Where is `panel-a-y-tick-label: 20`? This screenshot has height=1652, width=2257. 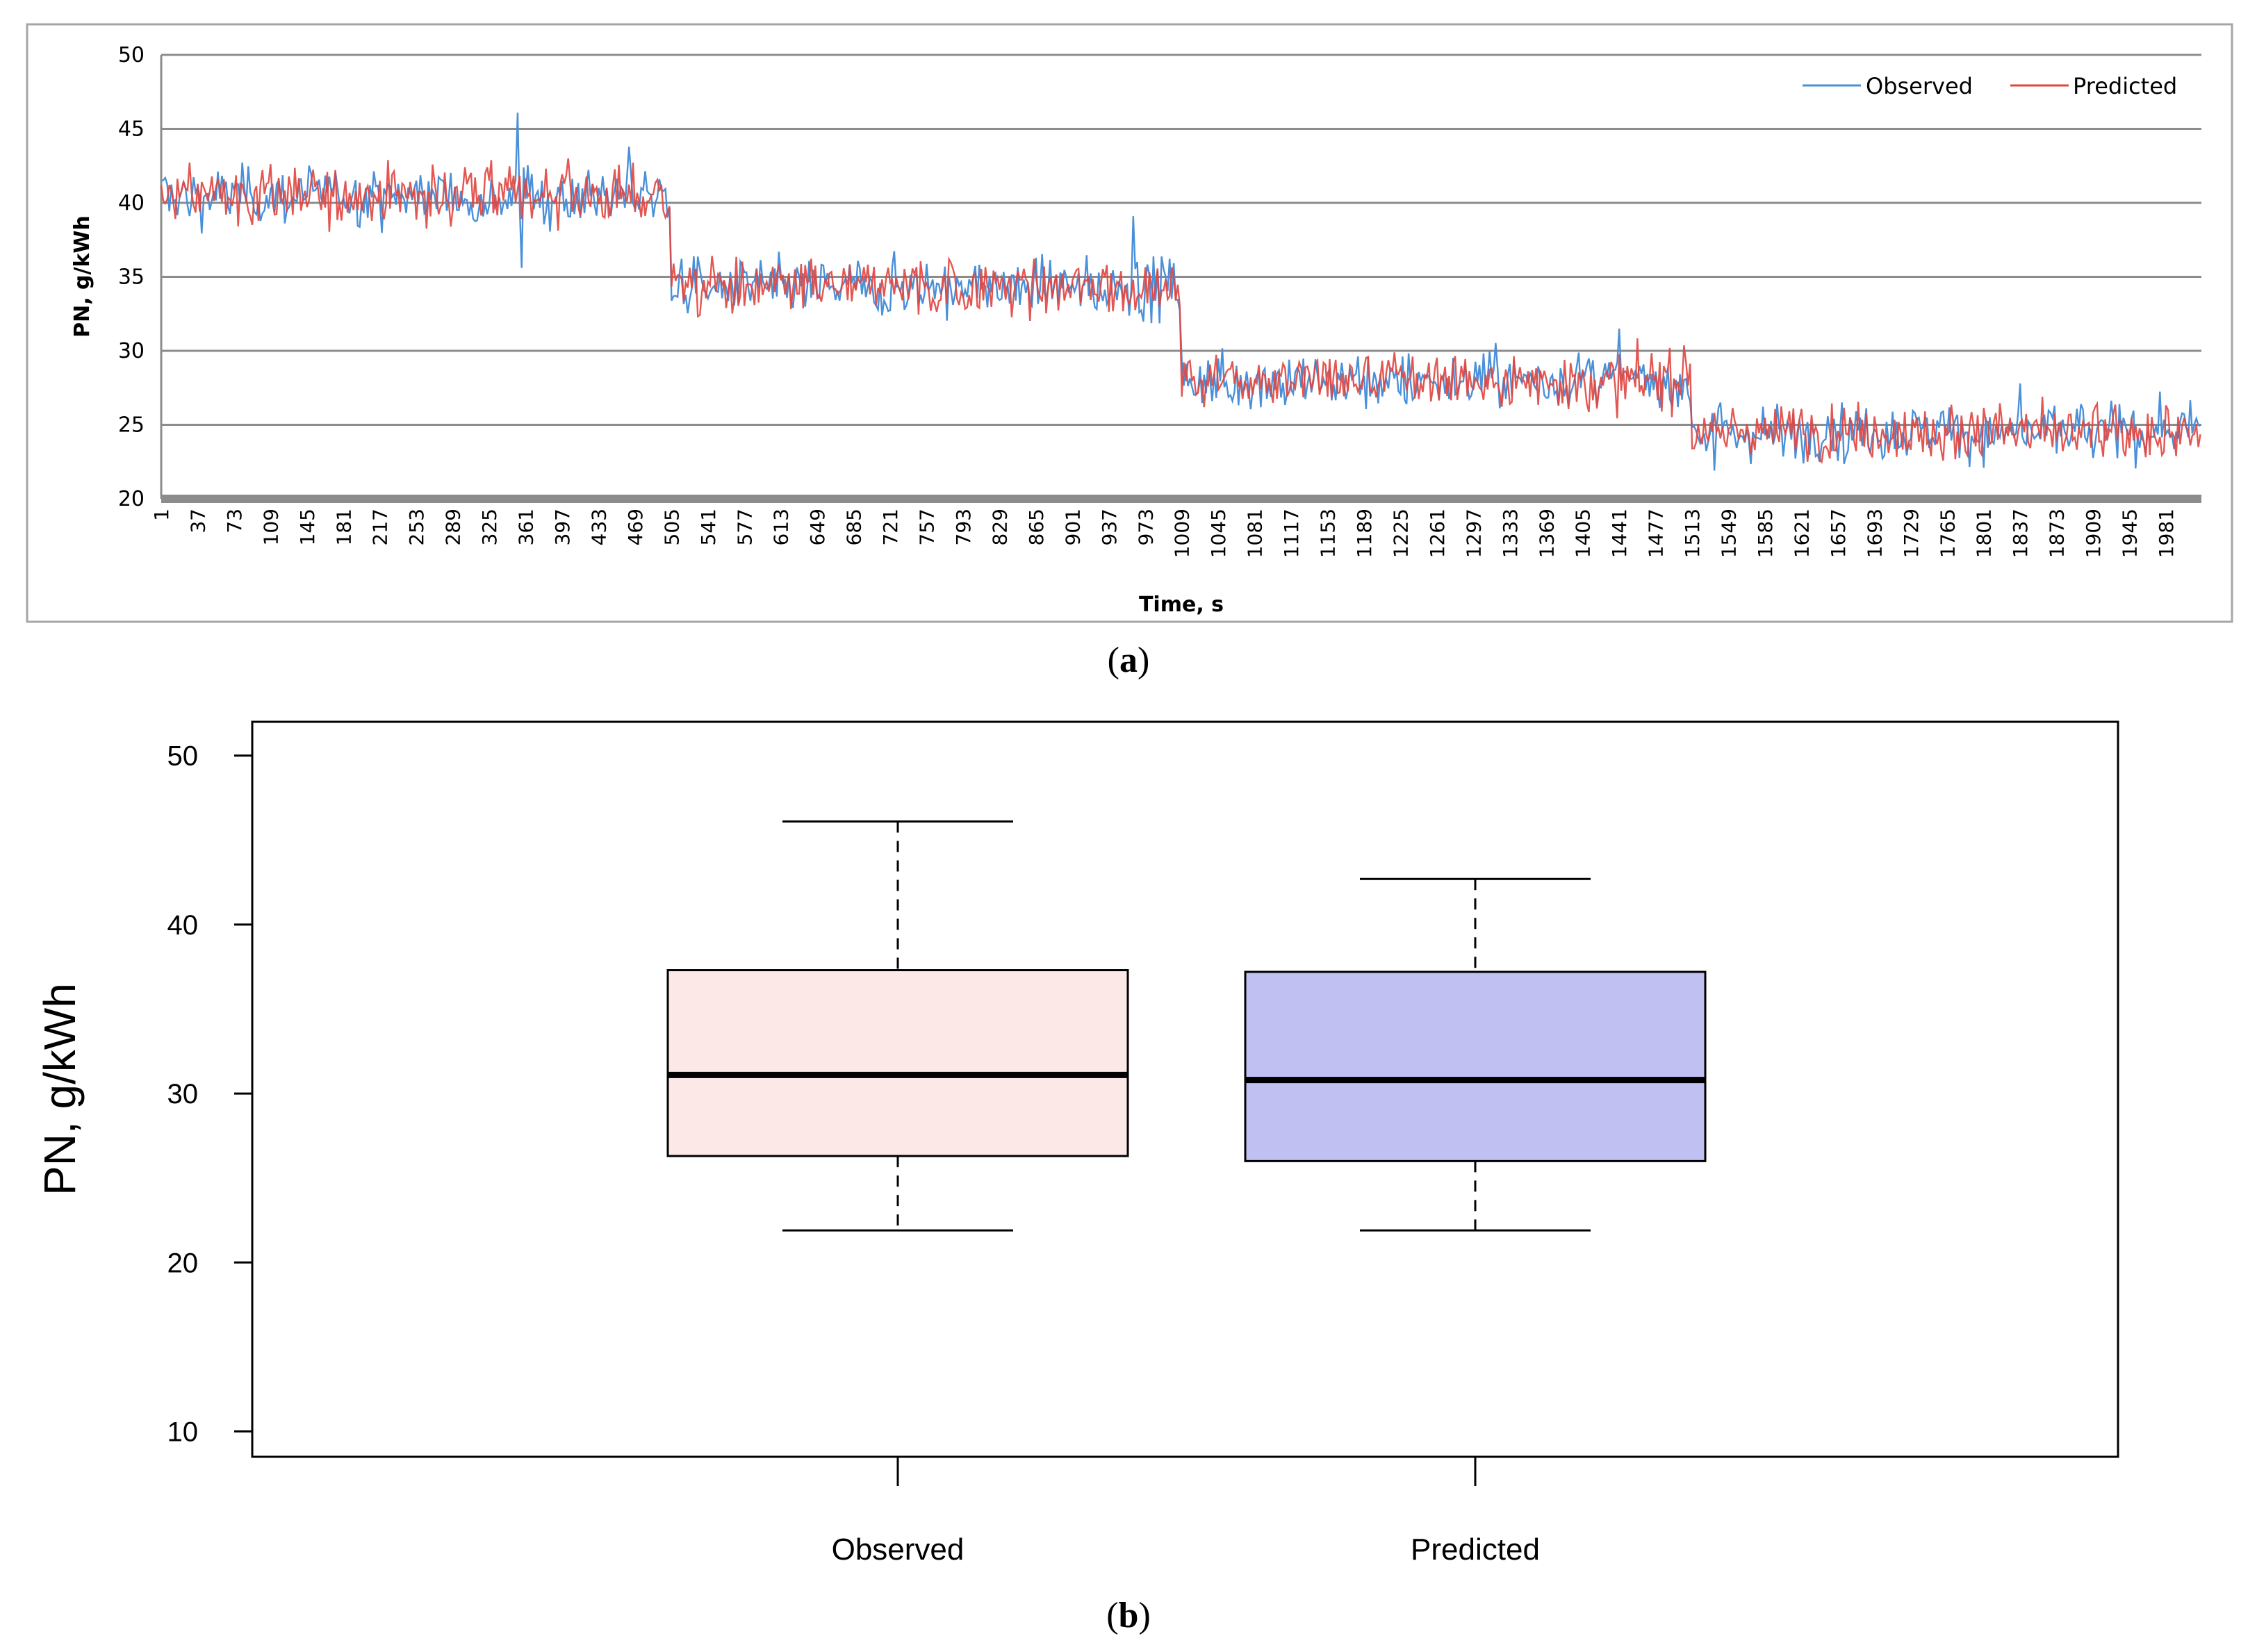
panel-a-y-tick-label: 20 is located at coordinates (131, 499).